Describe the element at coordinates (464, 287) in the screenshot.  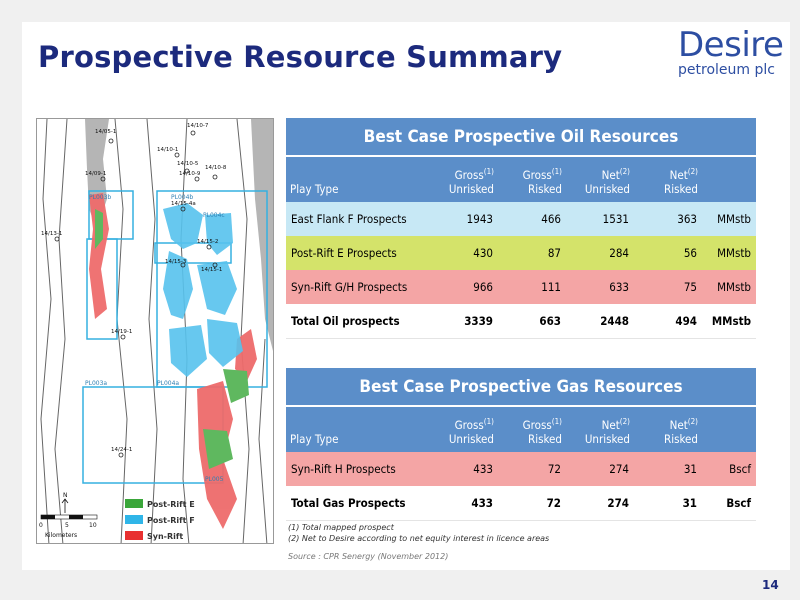
I see `cell-gross-unrisked: 966` at that location.